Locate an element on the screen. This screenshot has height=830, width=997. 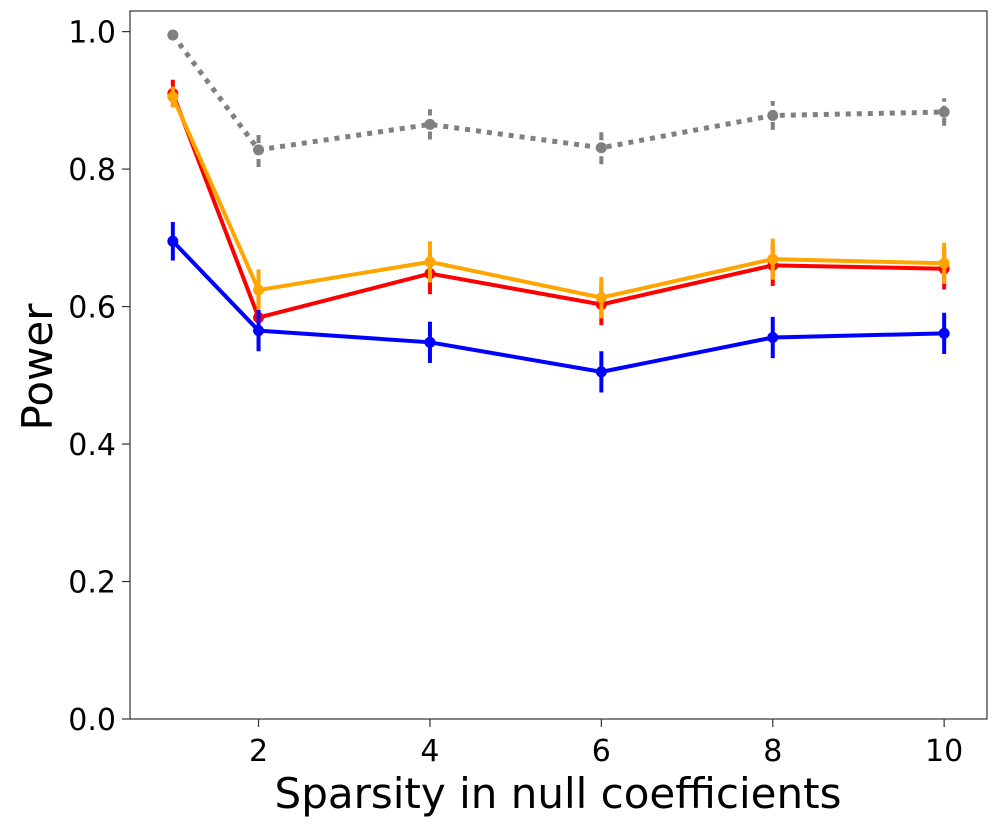
y-axis: 0.0 0.2 0.4 0.6 0.8 1.0 is located at coordinates (99, 377).